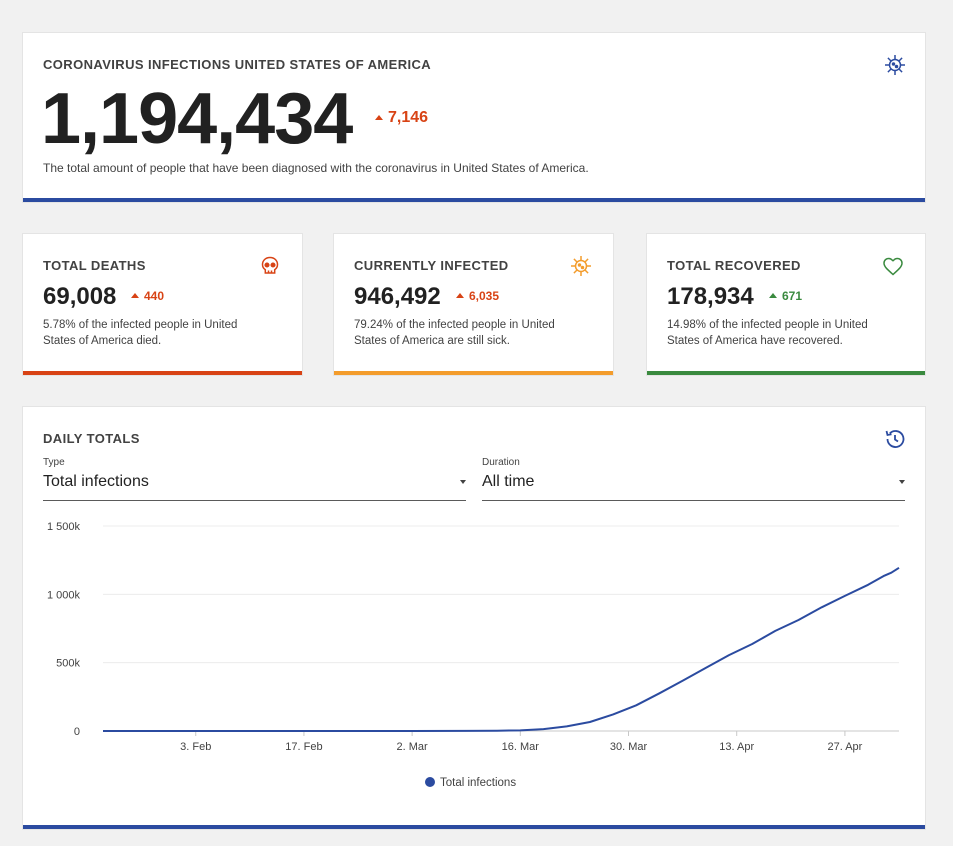 The height and width of the screenshot is (846, 953). What do you see at coordinates (501, 462) in the screenshot?
I see `duration-select-label: Duration` at bounding box center [501, 462].